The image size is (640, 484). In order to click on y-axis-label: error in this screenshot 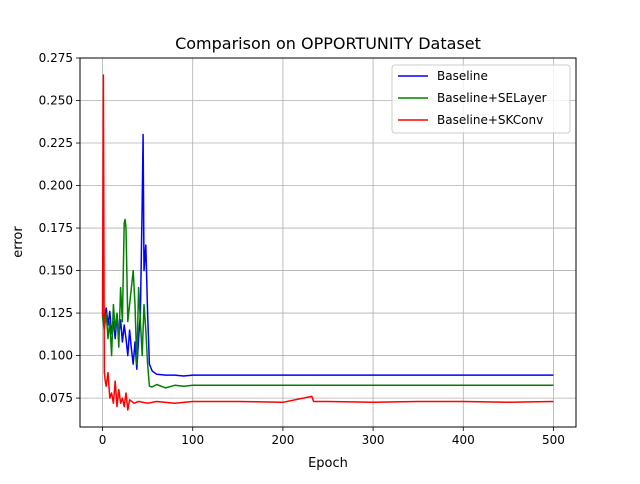, I will do `click(18, 242)`.